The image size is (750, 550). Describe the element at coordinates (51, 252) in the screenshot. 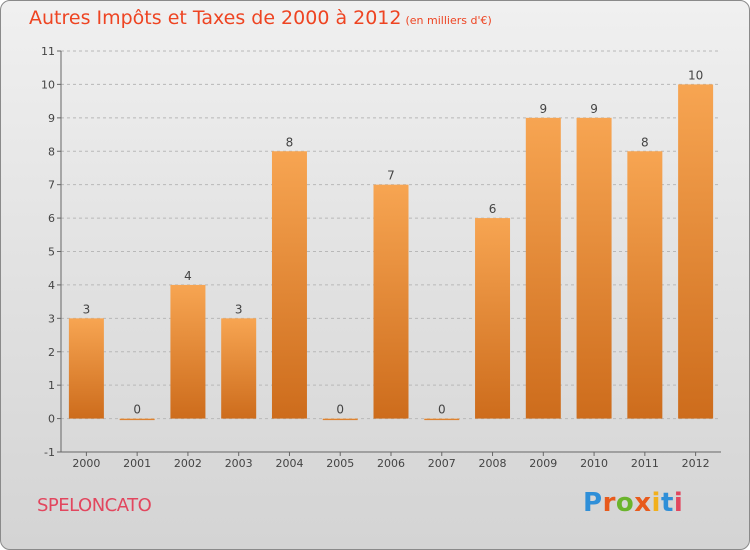

I see `y-tick-label: 5` at that location.